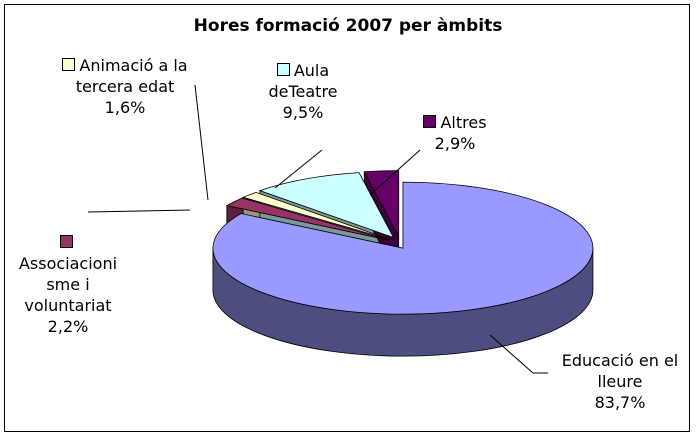 The width and height of the screenshot is (696, 436). Describe the element at coordinates (620, 402) in the screenshot. I see `value-label: 83,7%` at that location.